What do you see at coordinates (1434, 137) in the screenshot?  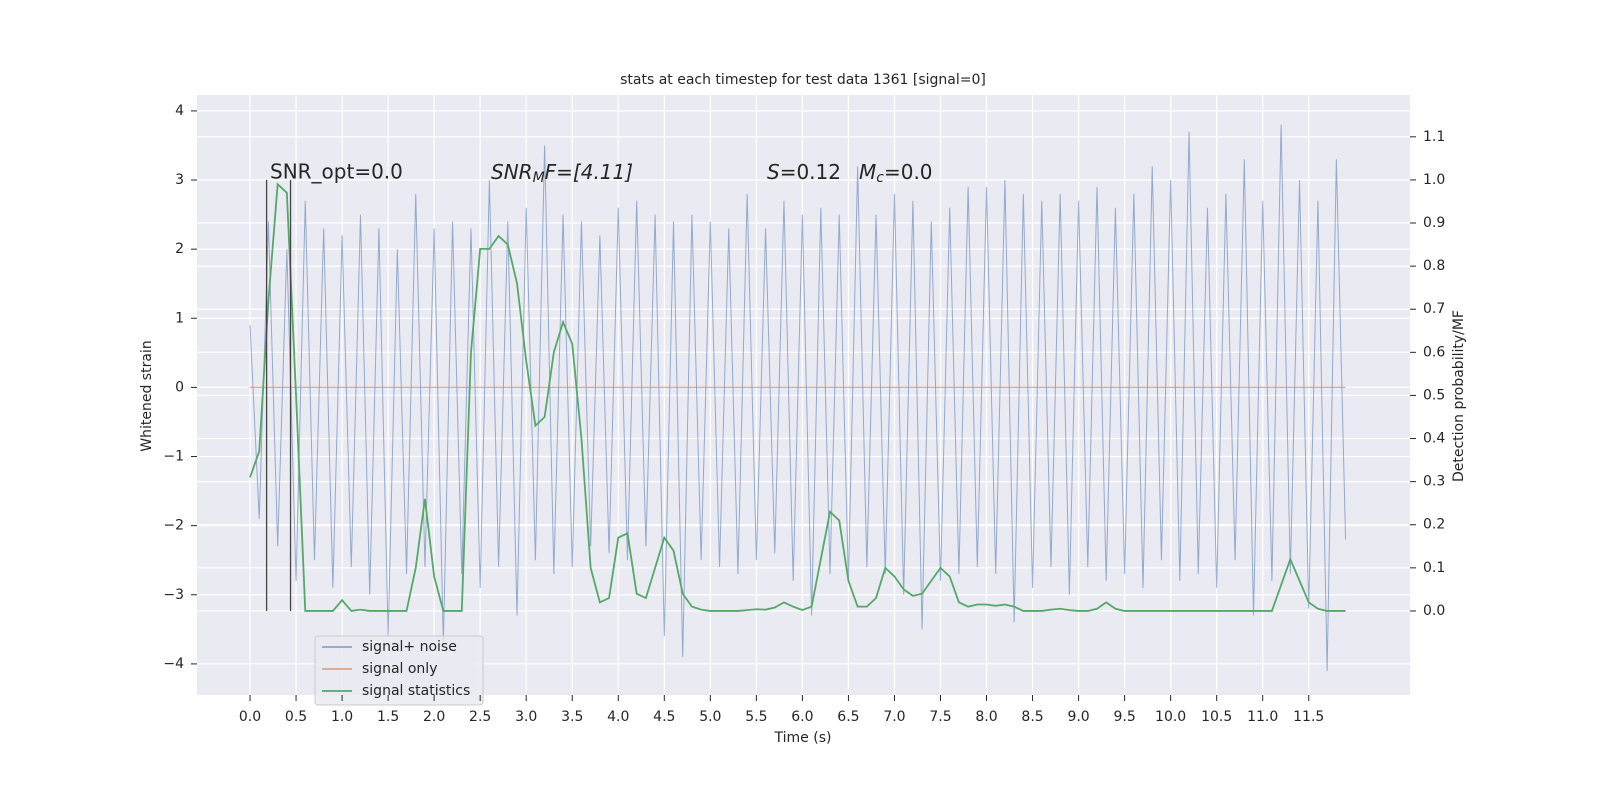 I see `y2-tick-label: 1.1` at bounding box center [1434, 137].